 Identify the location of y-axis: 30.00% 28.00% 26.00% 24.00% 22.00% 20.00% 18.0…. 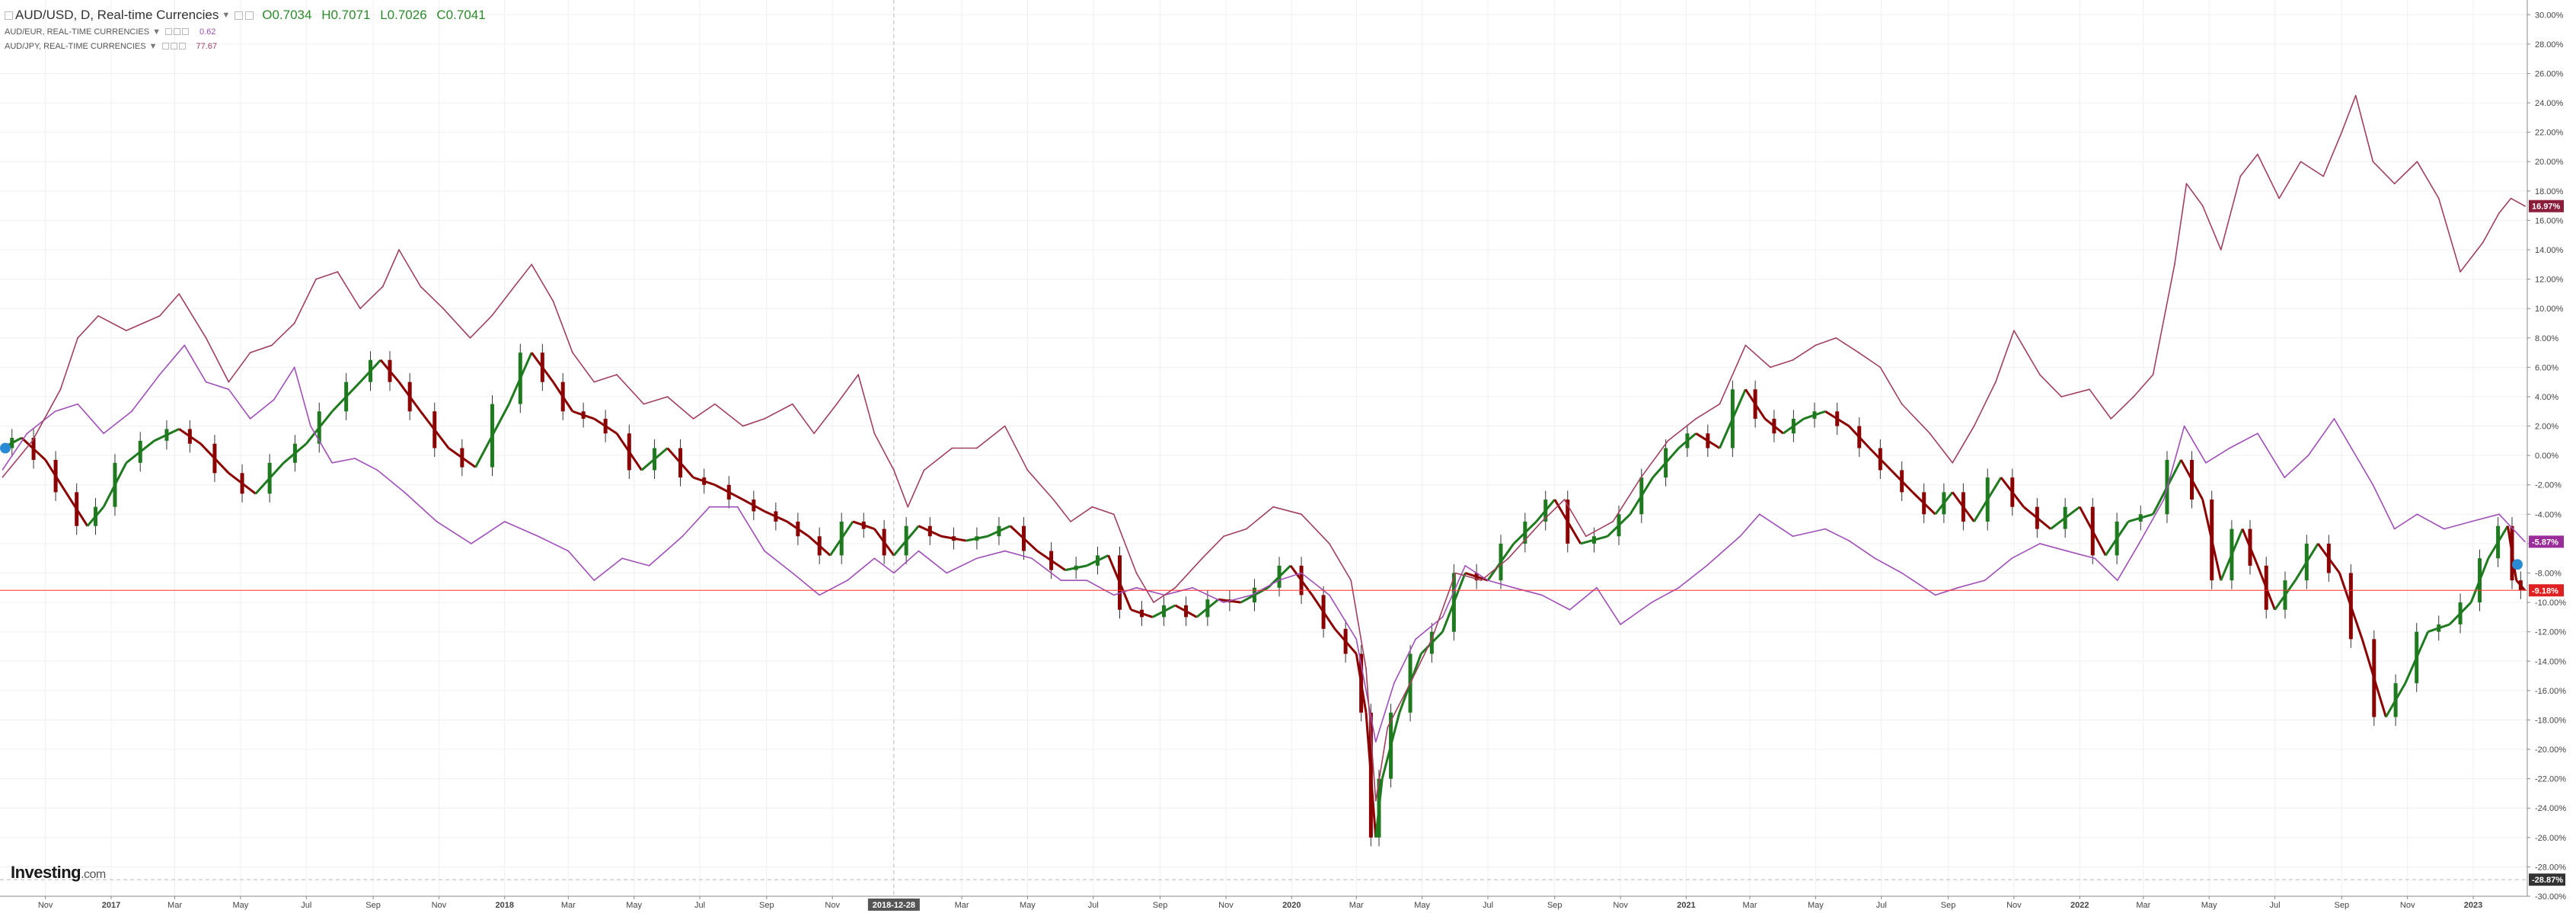
(2546, 451).